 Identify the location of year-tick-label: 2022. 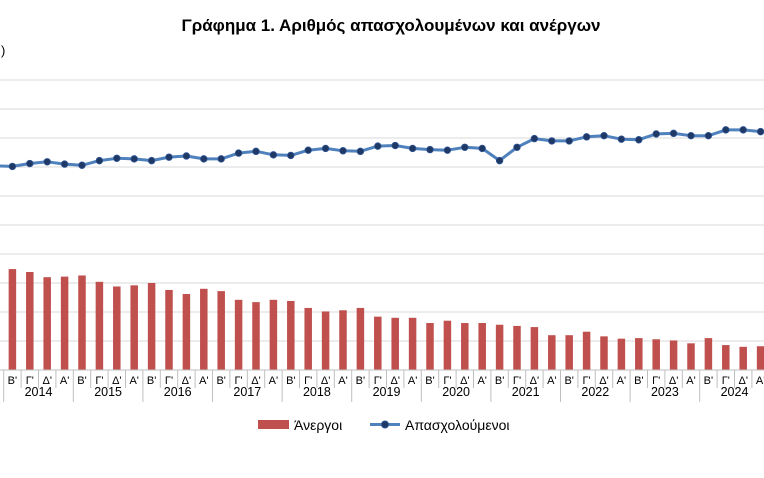
(595, 392).